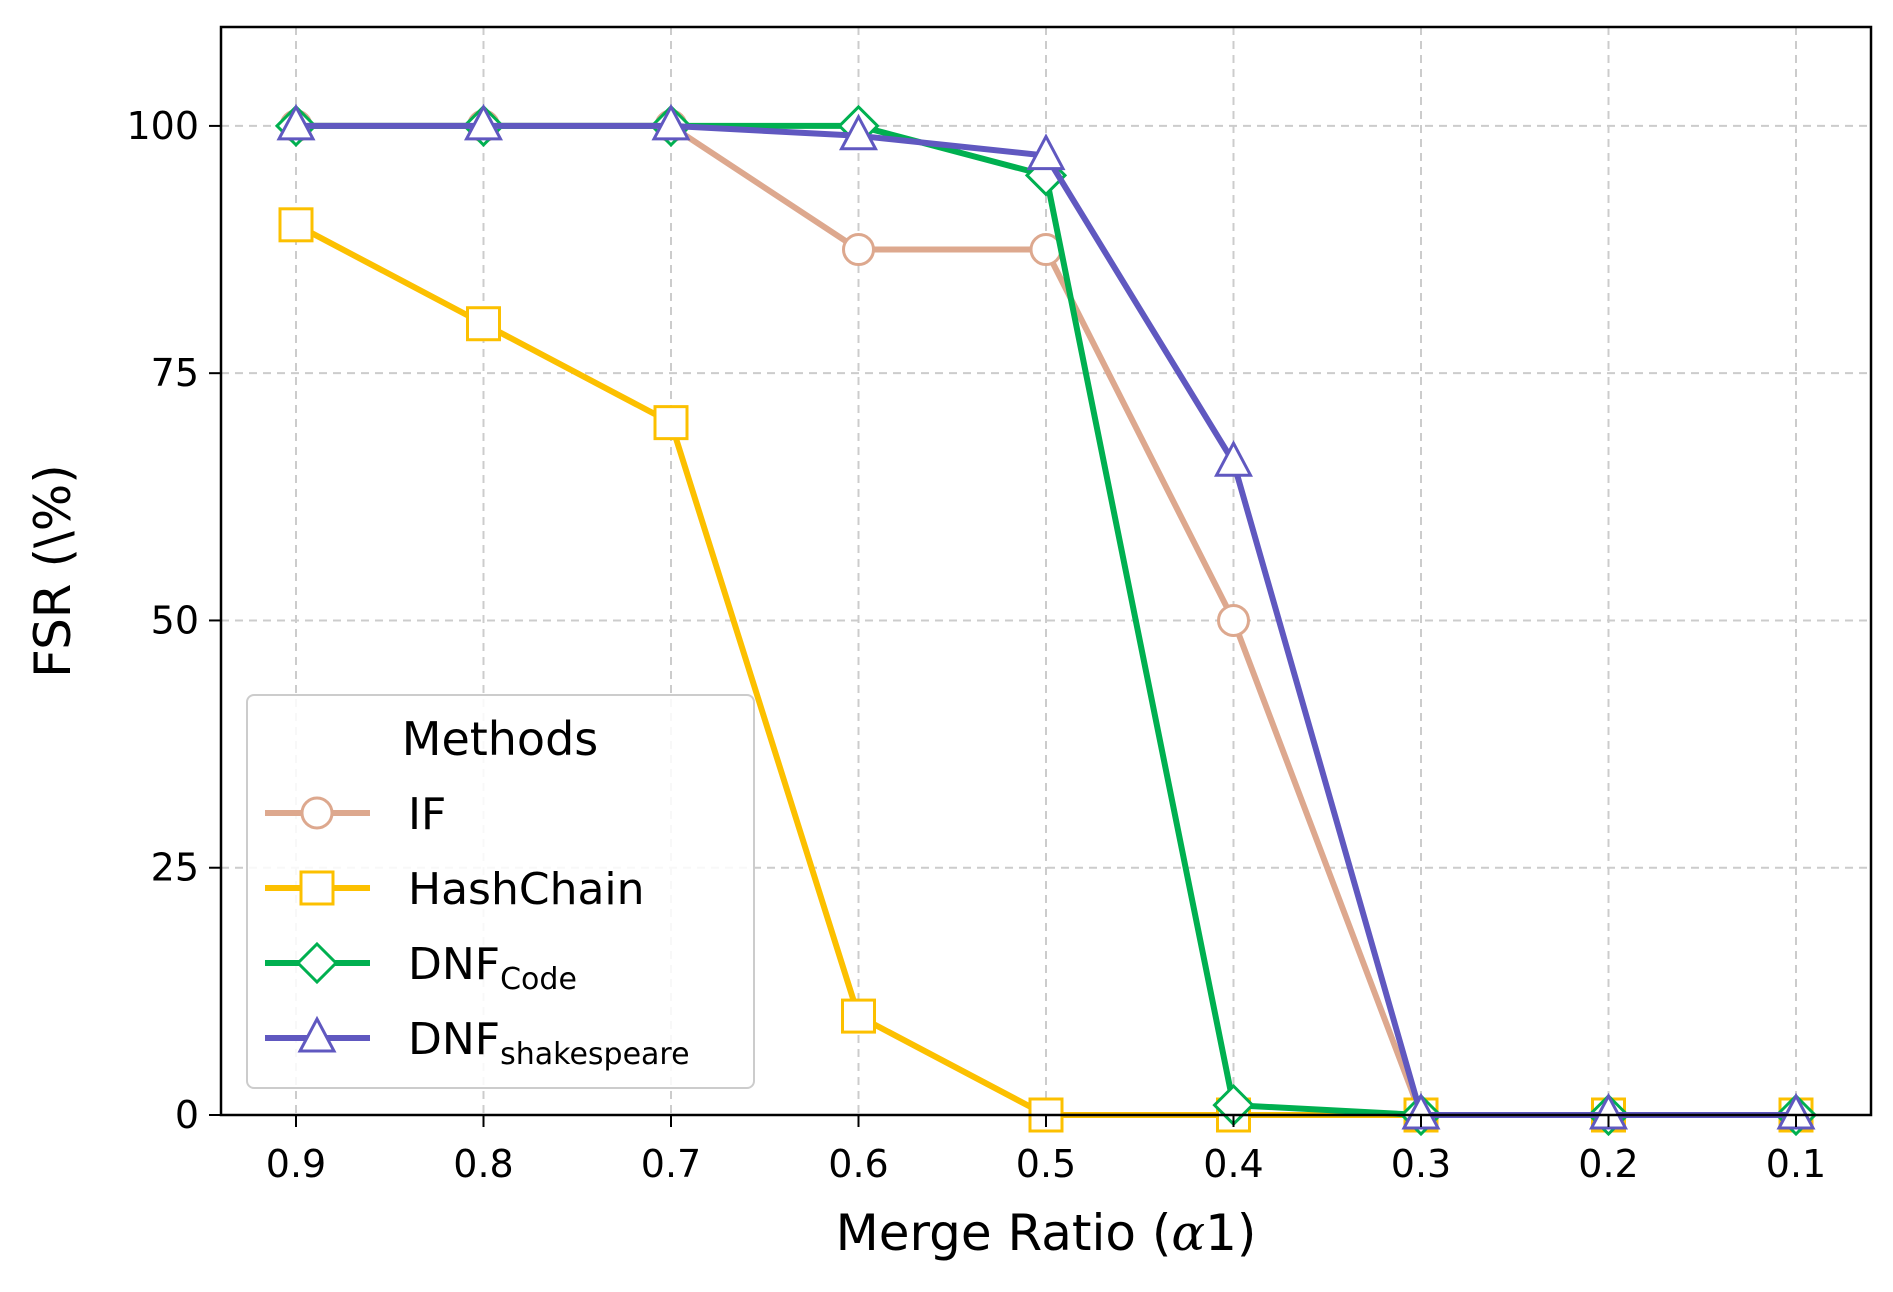 The image size is (1893, 1292). Describe the element at coordinates (187, 1115) in the screenshot. I see `y-tick-label: 0` at that location.